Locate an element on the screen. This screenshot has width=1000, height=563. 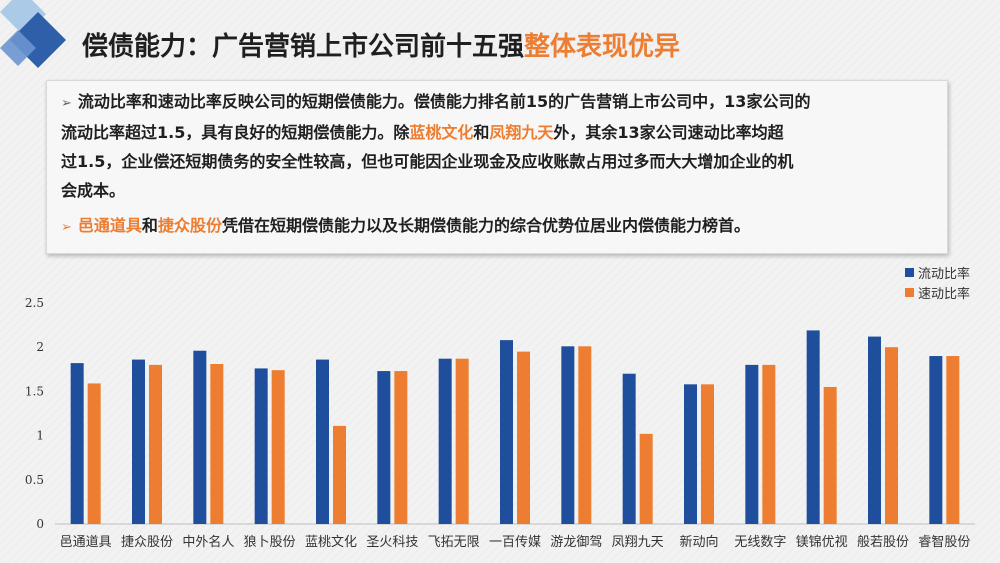
legend-label-series-2: 速动比率 is located at coordinates (943, 294).